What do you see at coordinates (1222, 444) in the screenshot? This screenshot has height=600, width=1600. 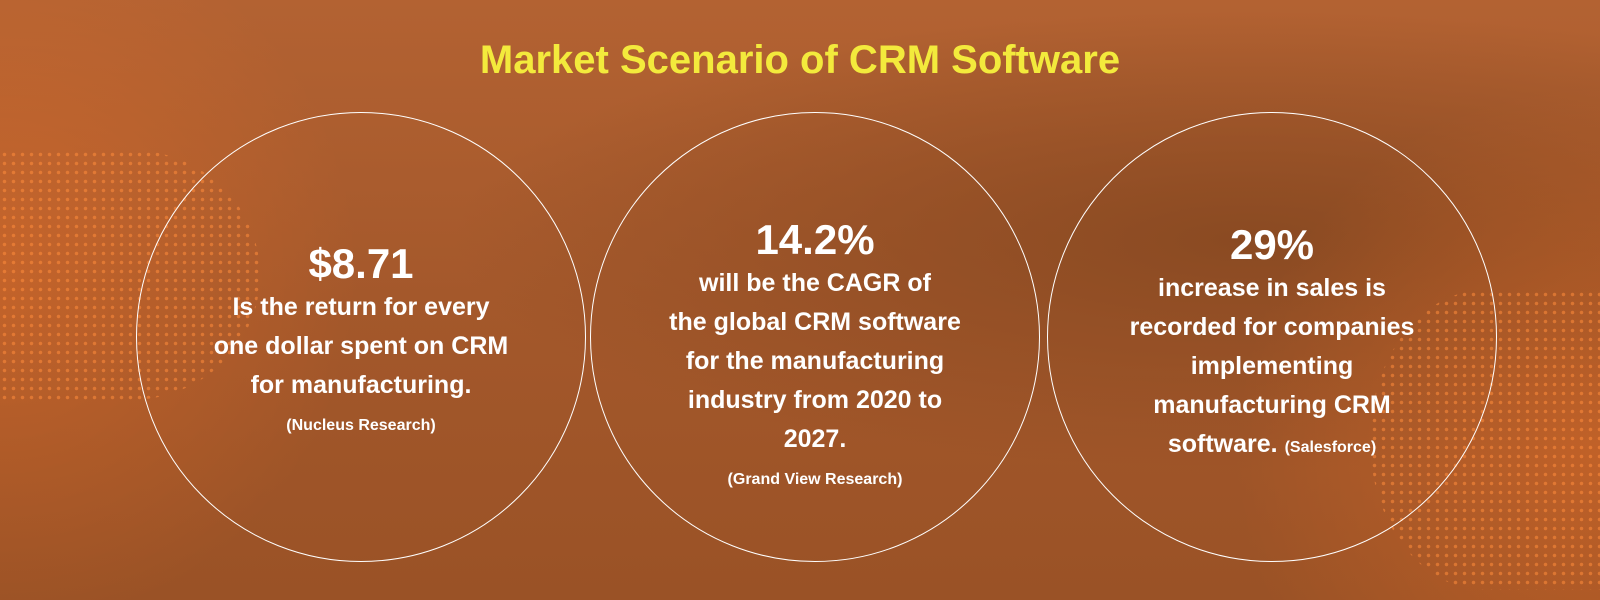 I see `stat-text: software.` at bounding box center [1222, 444].